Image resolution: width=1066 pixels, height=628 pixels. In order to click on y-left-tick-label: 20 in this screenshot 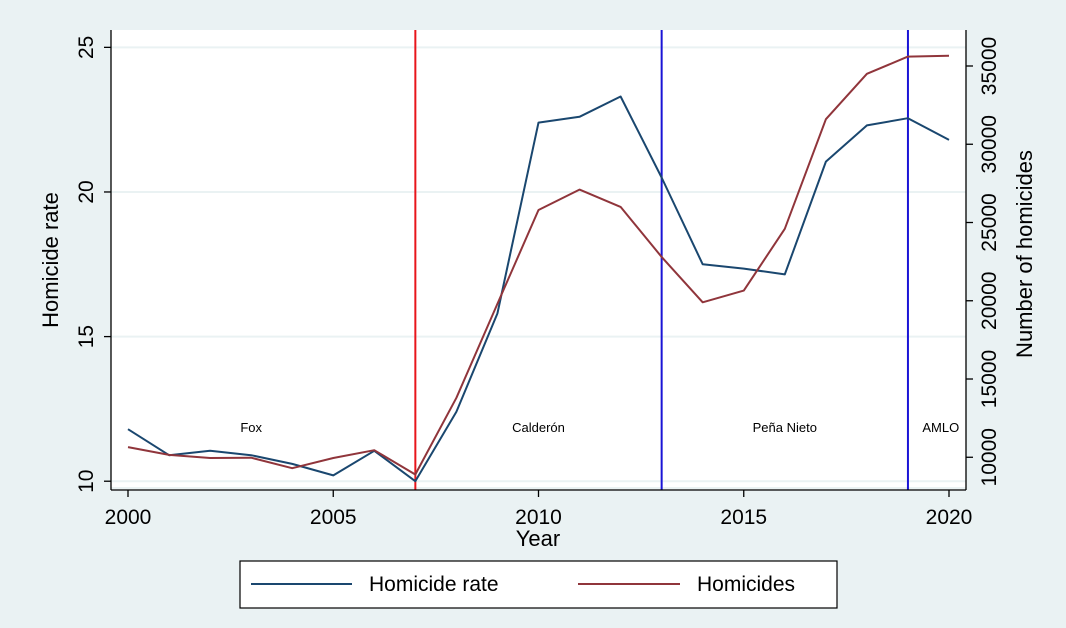, I will do `click(86, 191)`.